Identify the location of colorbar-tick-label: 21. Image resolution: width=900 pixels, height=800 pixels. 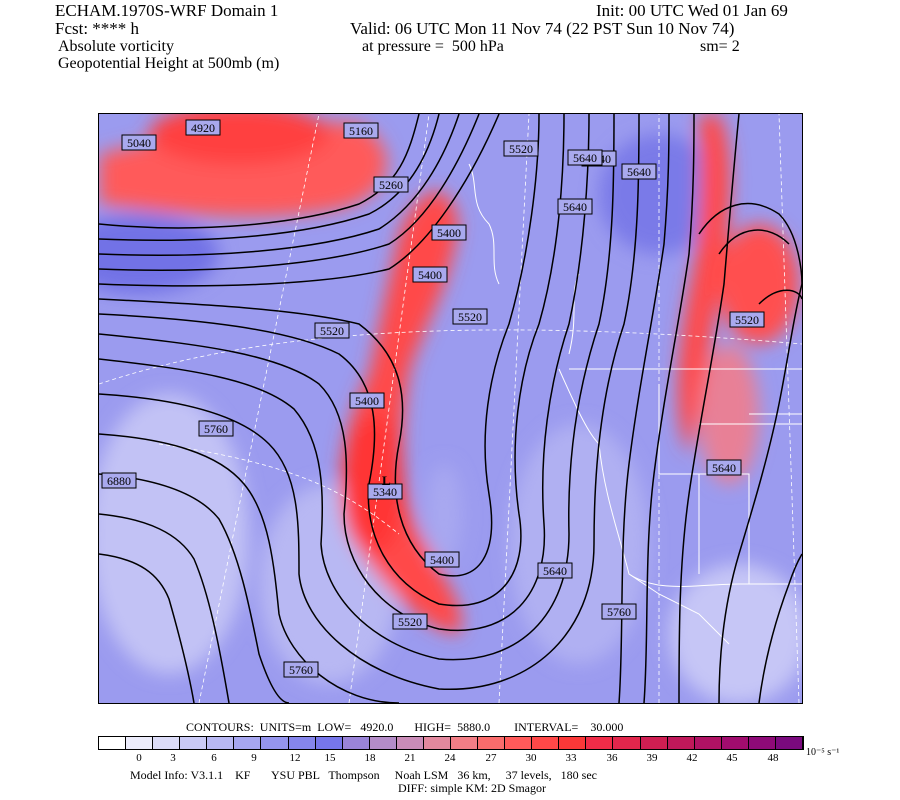
(410, 758).